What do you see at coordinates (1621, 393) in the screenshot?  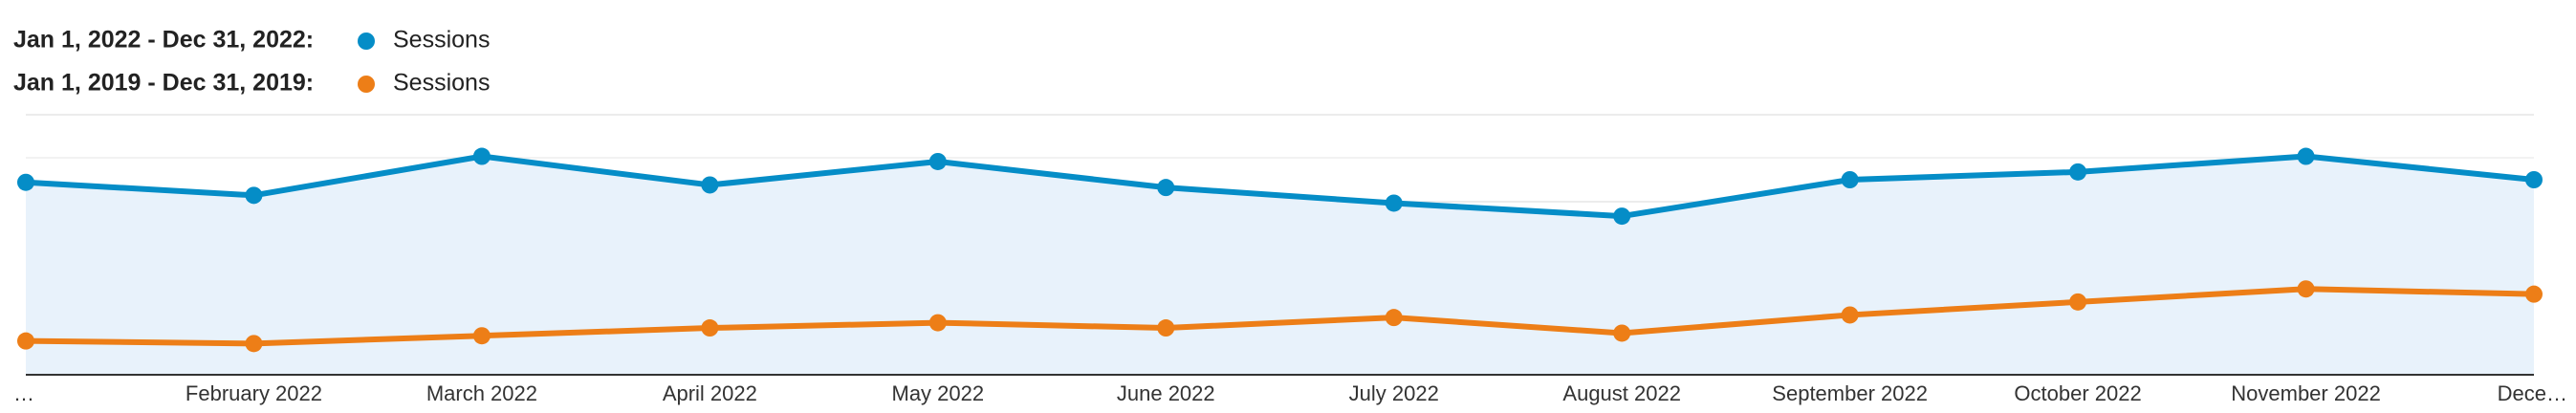 I see `x-tick-label: August 2022` at bounding box center [1621, 393].